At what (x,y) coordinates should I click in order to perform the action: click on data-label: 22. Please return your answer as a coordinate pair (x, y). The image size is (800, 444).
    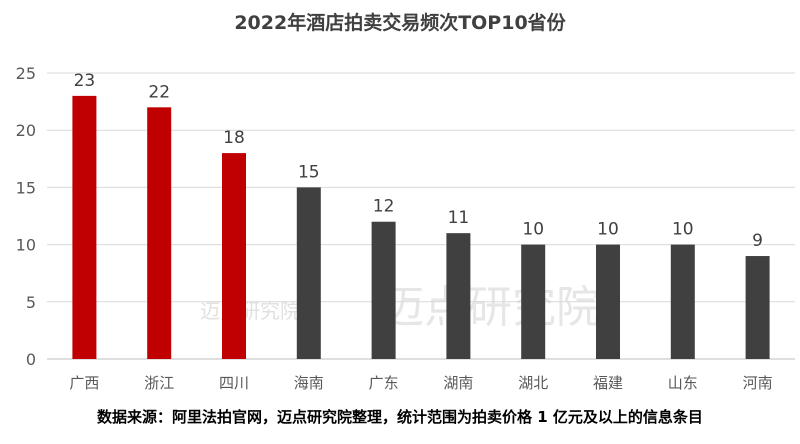
    Looking at the image, I should click on (159, 92).